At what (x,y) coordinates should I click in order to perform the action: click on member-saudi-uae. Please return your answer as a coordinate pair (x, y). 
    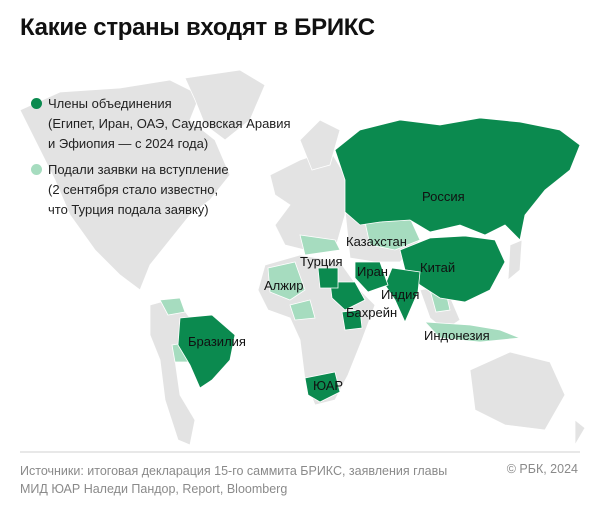
    Looking at the image, I should click on (347, 296).